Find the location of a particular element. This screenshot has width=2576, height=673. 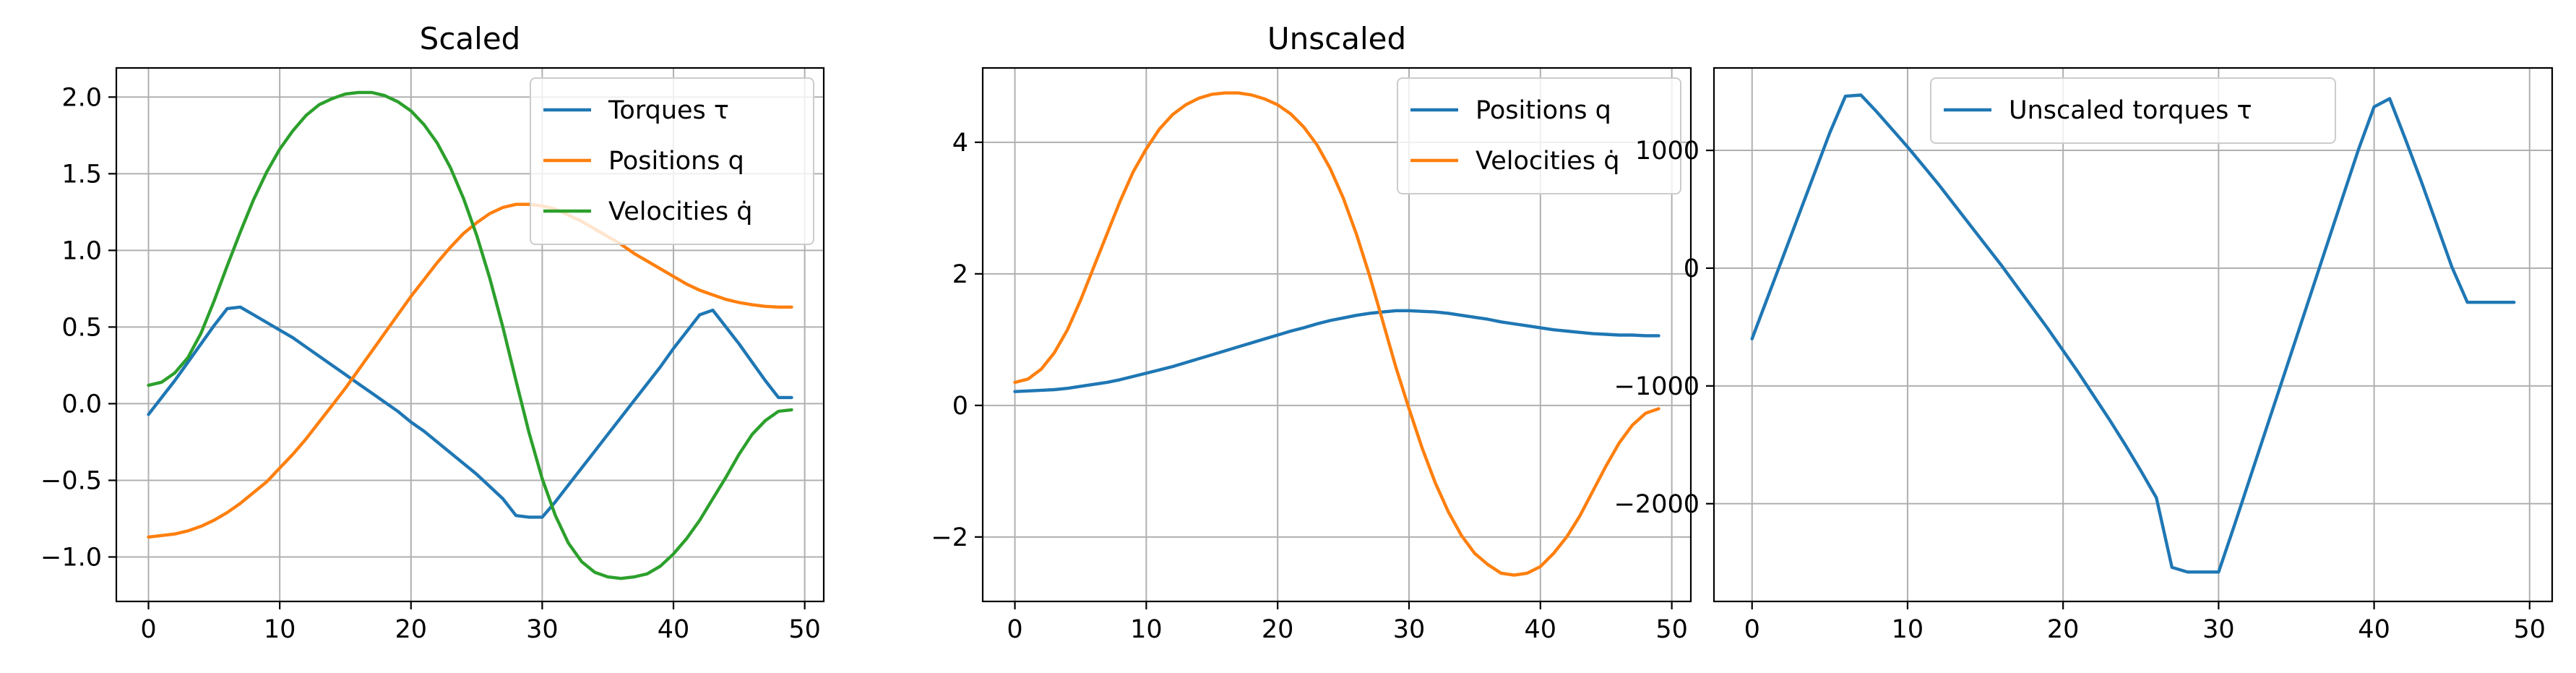

y-tick-label: 1.0 is located at coordinates (81, 251).